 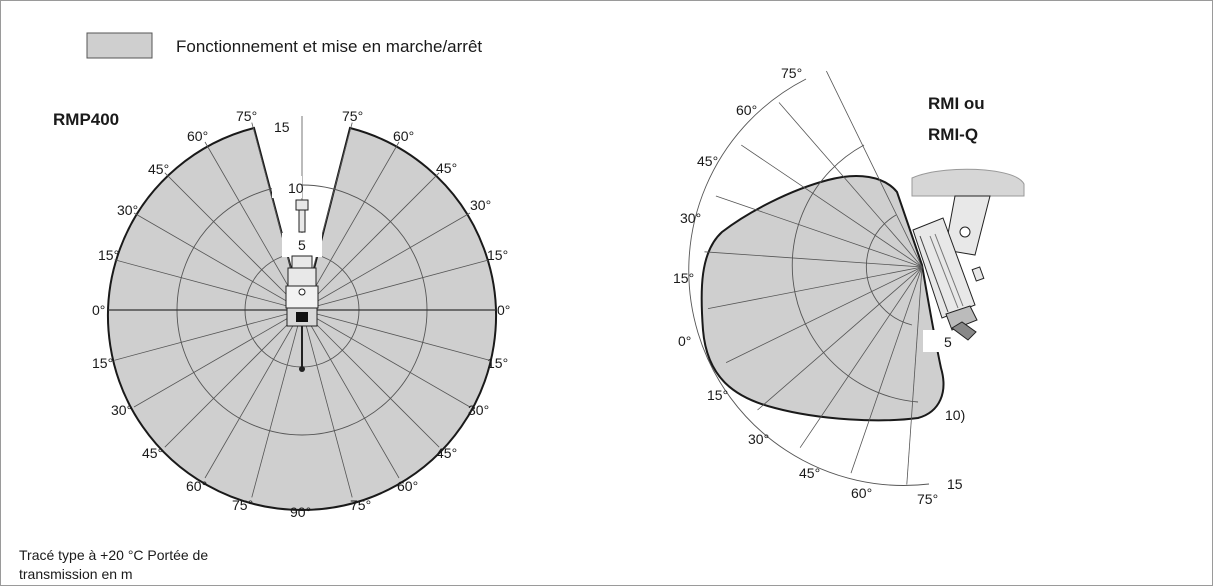 I want to click on rmi-radial-grid, so click(x=813, y=277).